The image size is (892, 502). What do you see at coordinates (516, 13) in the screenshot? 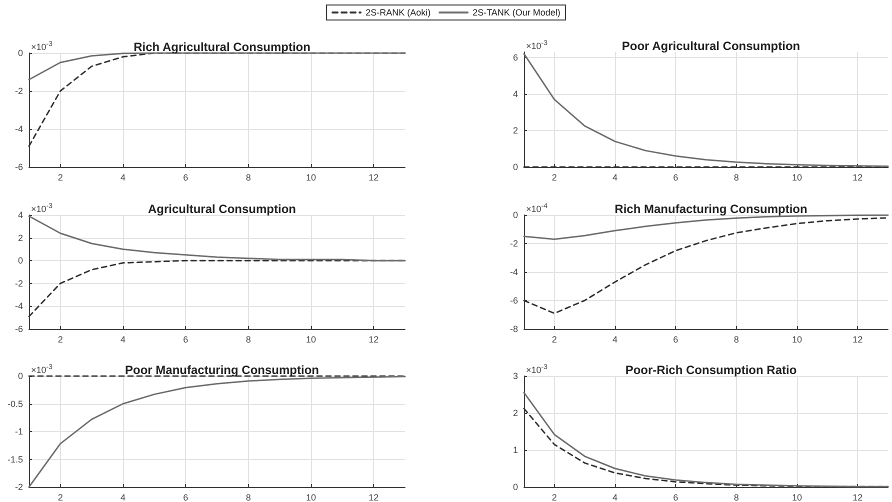
I see `legend-label: 2S-TANK (Our Model)` at bounding box center [516, 13].